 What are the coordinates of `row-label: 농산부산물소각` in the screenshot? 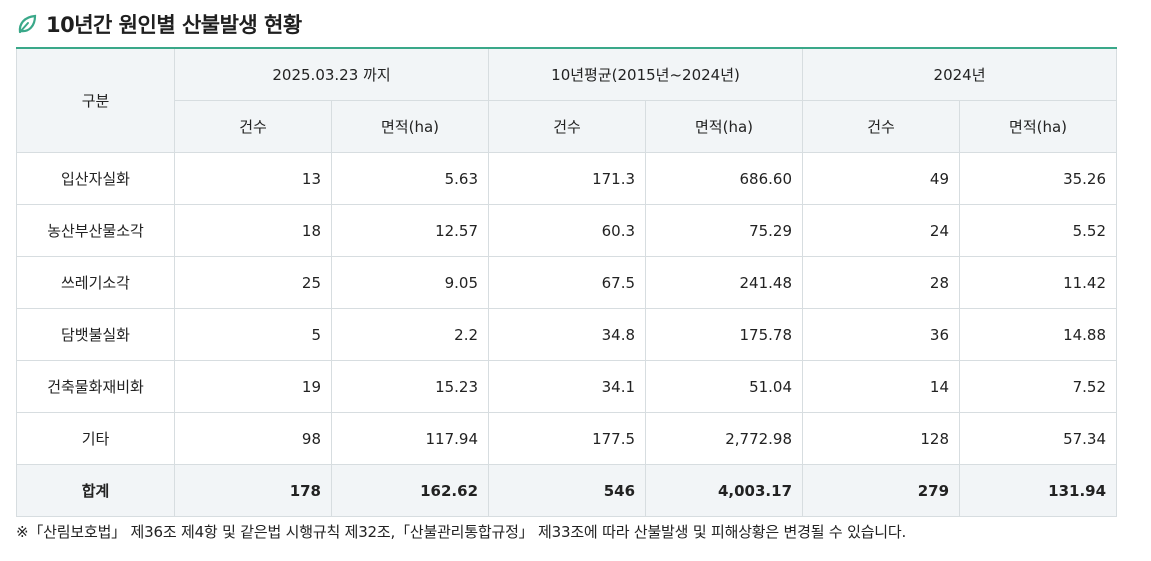 It's located at (95, 230).